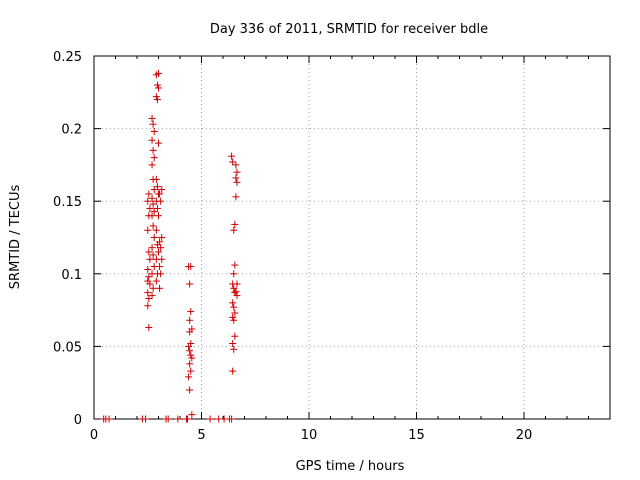 This screenshot has width=640, height=480. I want to click on y-tick-label: 0.1, so click(71, 275).